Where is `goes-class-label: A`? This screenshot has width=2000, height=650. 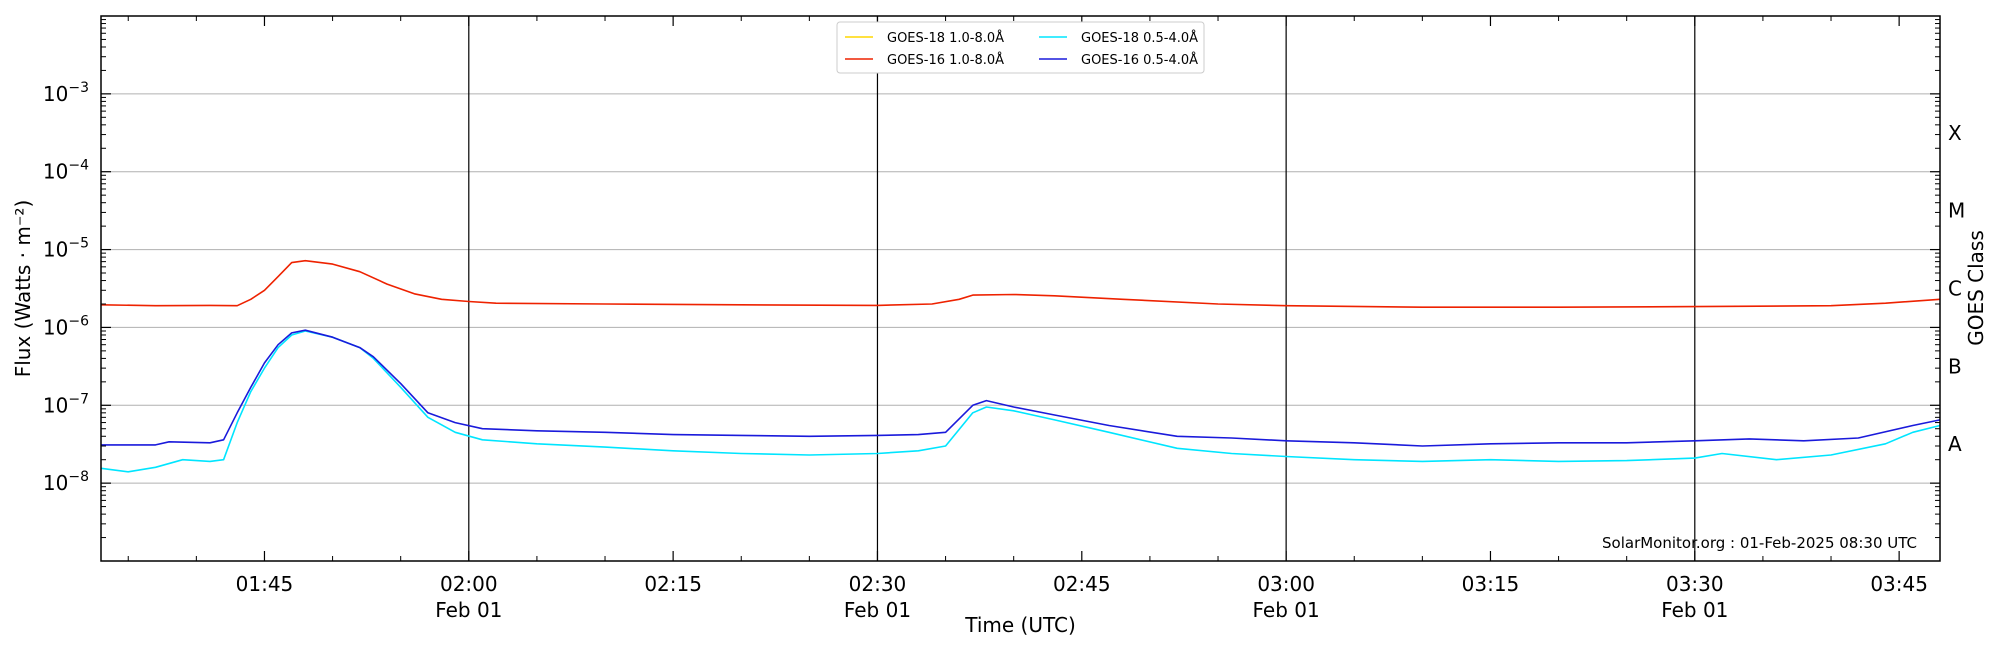
goes-class-label: A is located at coordinates (1955, 444).